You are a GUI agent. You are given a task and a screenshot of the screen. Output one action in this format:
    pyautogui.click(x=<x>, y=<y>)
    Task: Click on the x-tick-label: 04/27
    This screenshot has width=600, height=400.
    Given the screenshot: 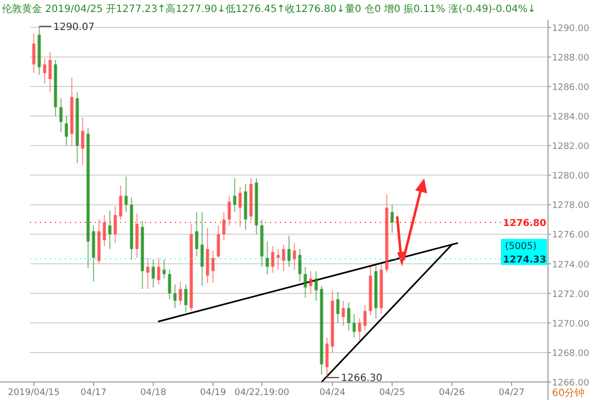 What is the action you would take?
    pyautogui.click(x=511, y=393)
    